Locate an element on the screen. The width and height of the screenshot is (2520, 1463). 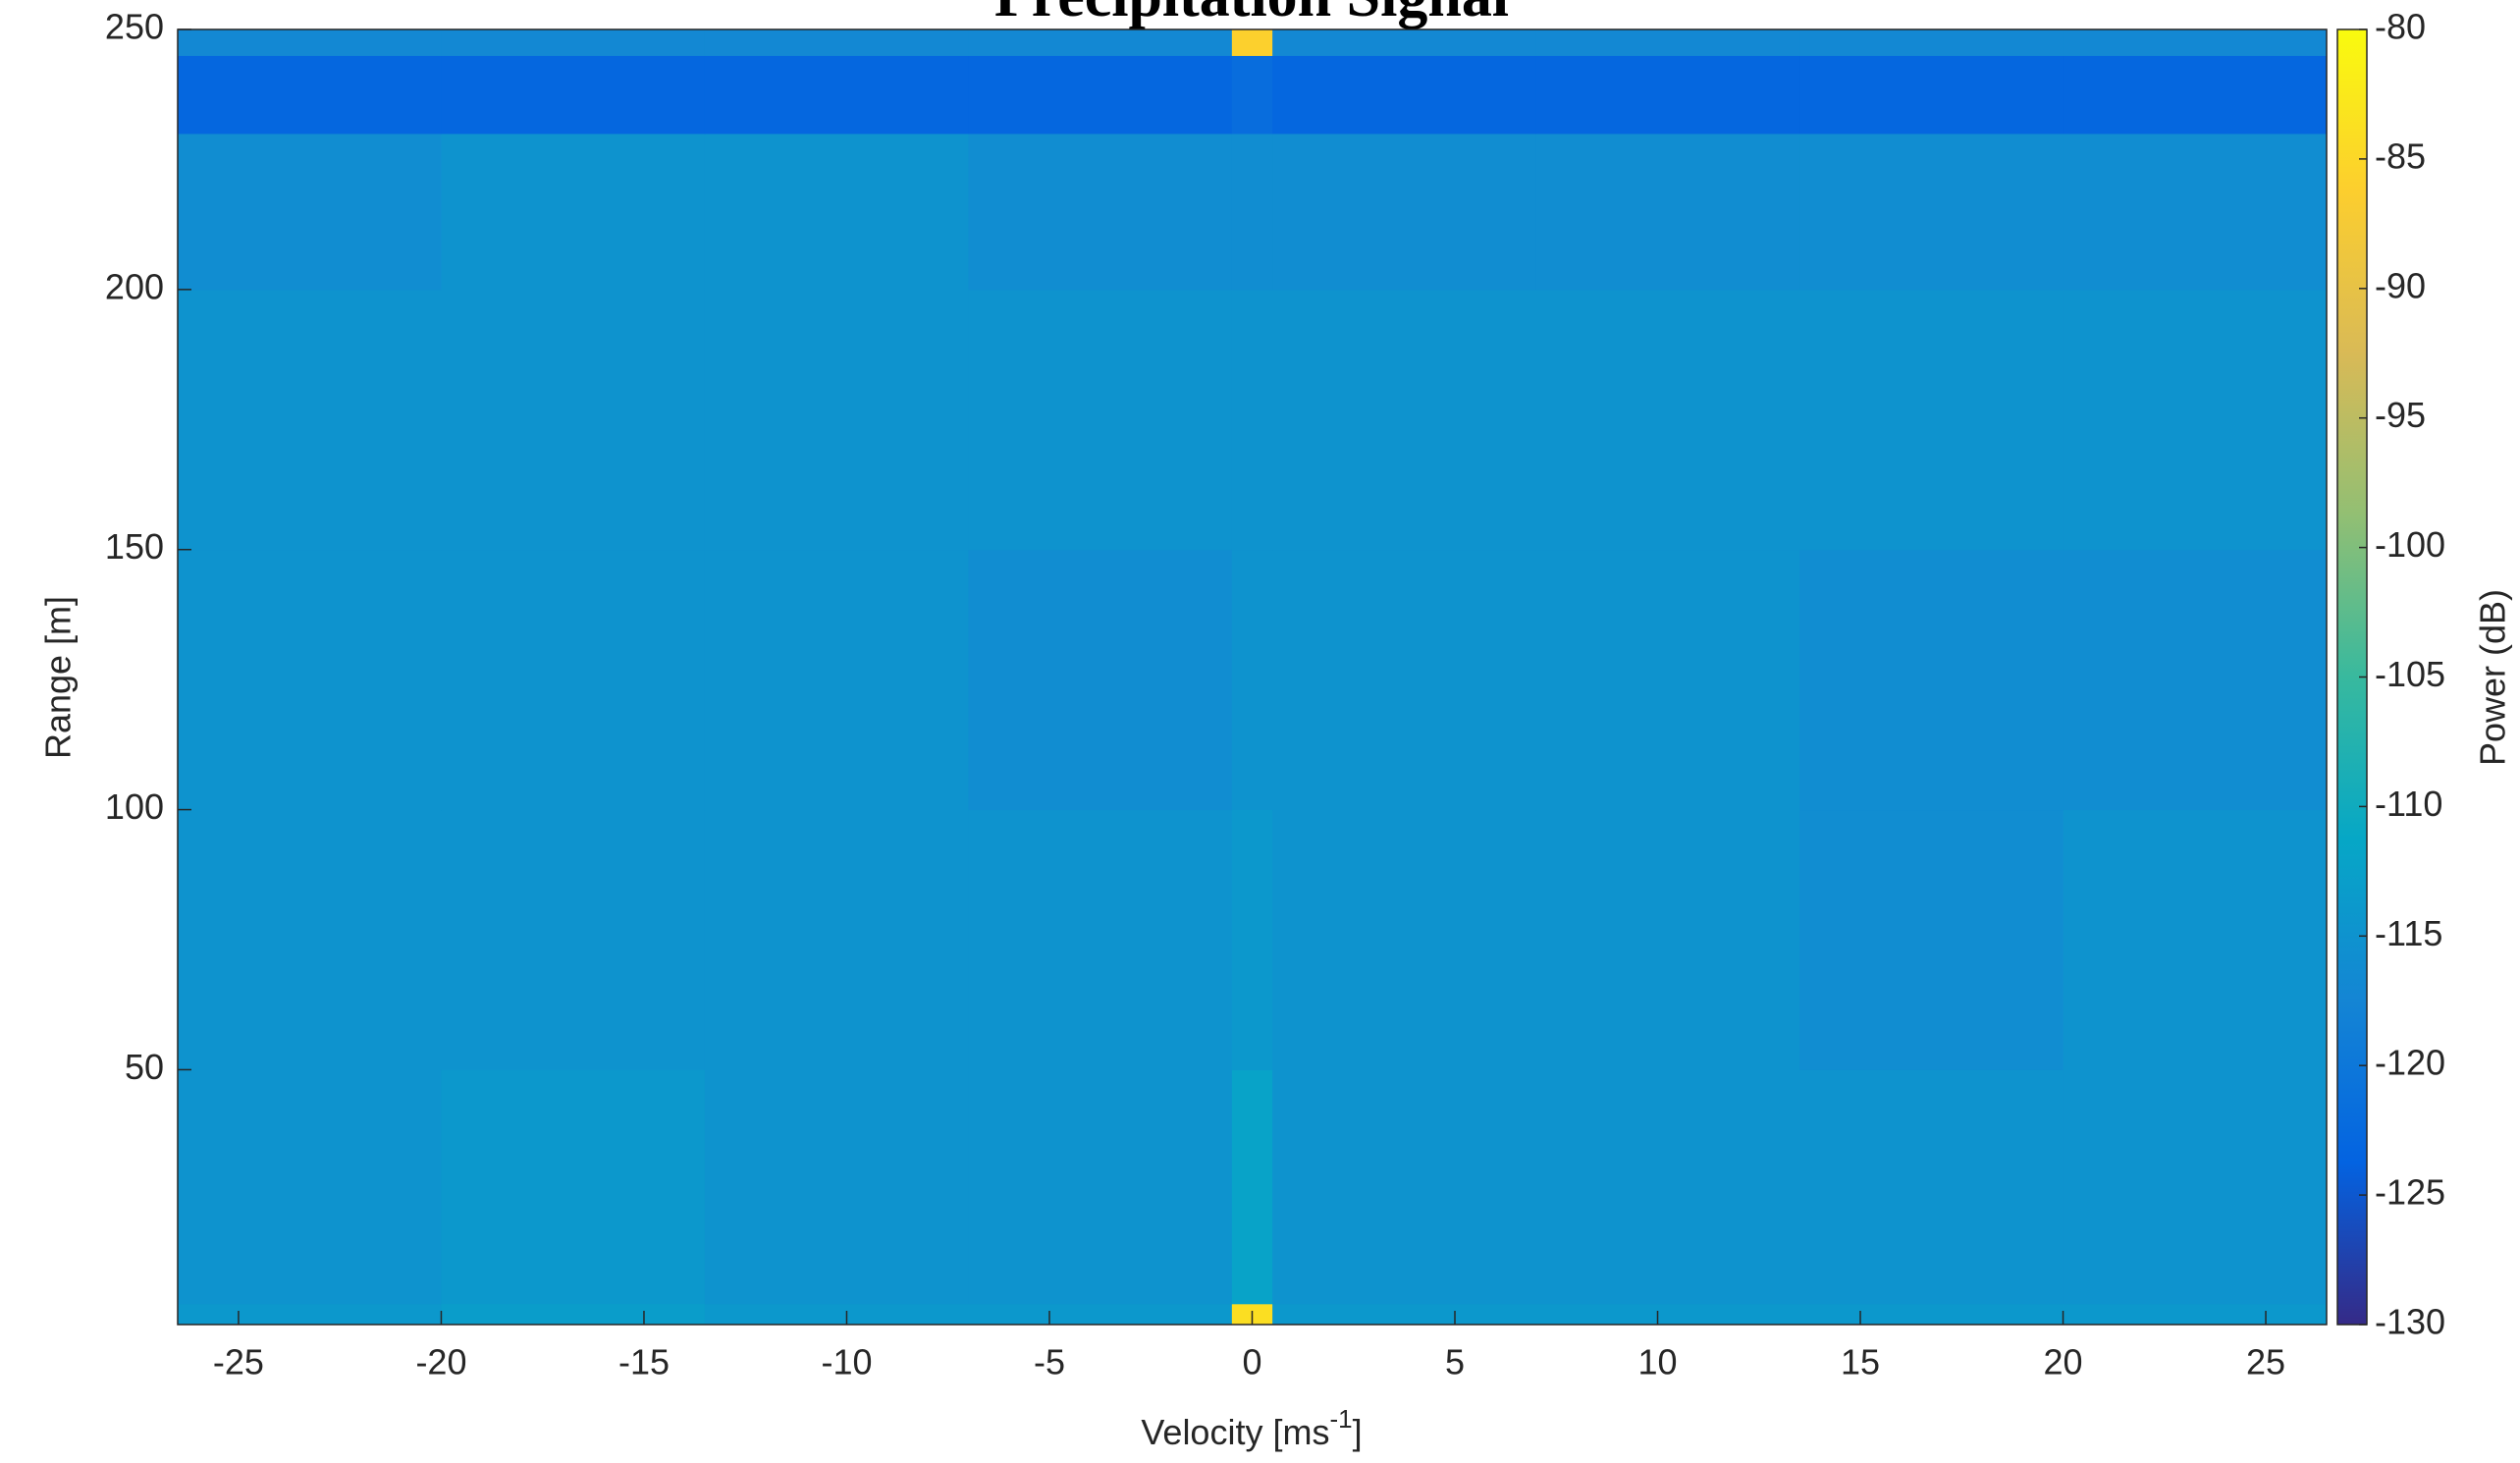
colorbar-tick-label: -120 is located at coordinates (2410, 1063).